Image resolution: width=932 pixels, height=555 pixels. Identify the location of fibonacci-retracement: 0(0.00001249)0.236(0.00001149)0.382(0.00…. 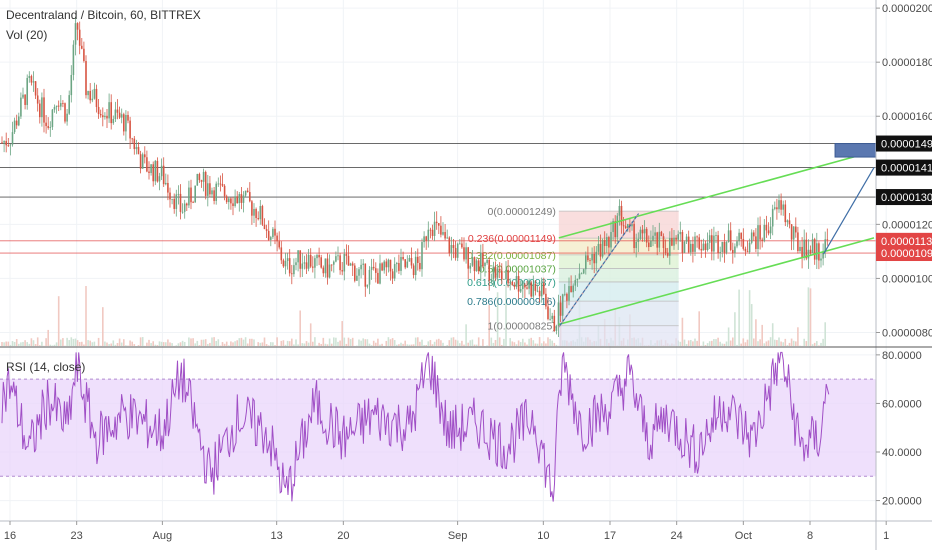
(573, 276).